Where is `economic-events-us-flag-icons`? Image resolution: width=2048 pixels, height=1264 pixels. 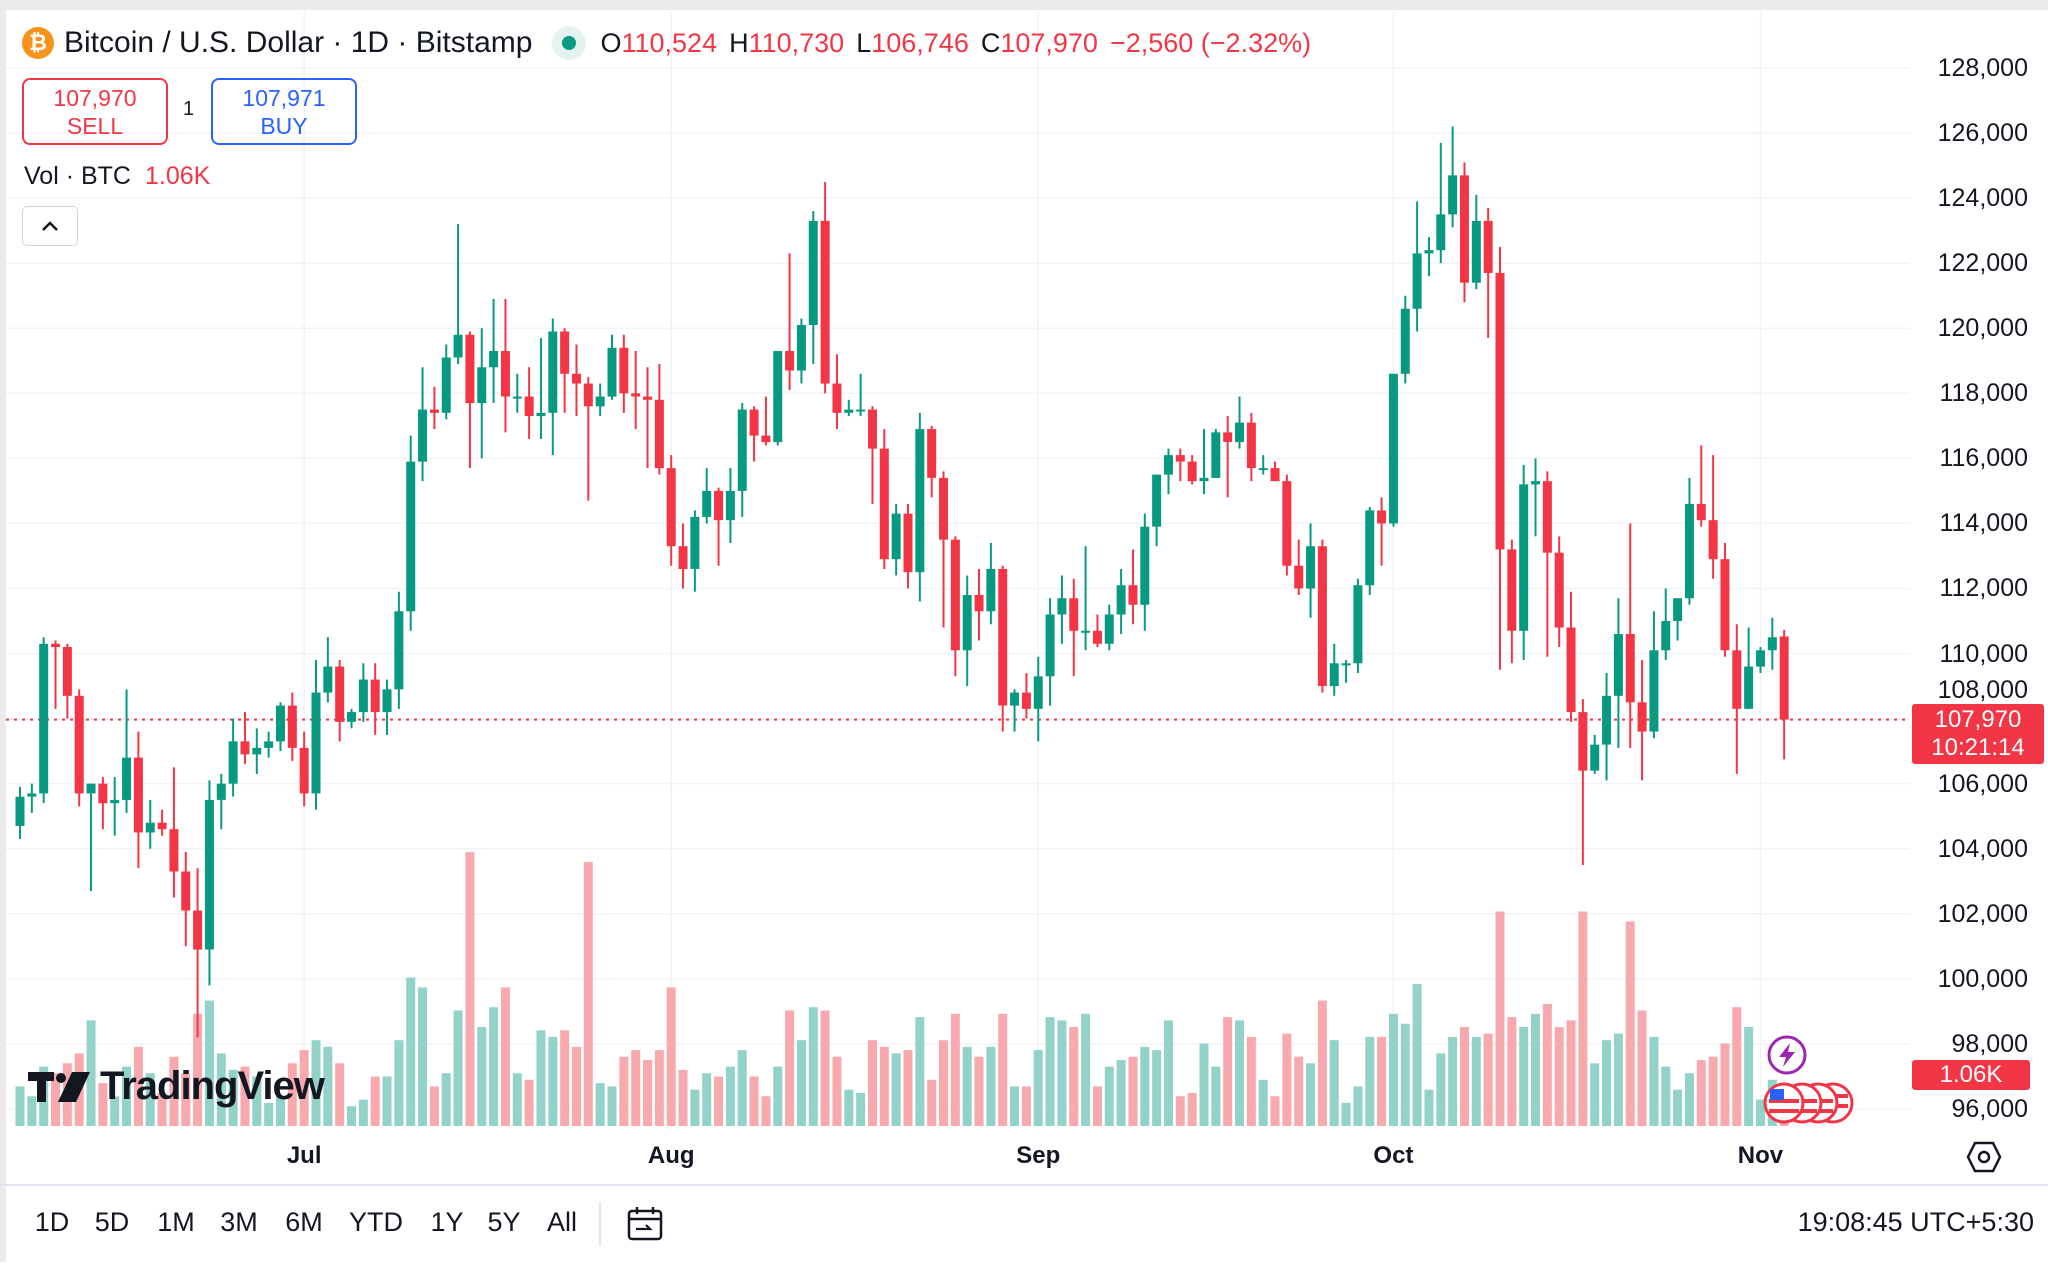
economic-events-us-flag-icons is located at coordinates (1810, 1103).